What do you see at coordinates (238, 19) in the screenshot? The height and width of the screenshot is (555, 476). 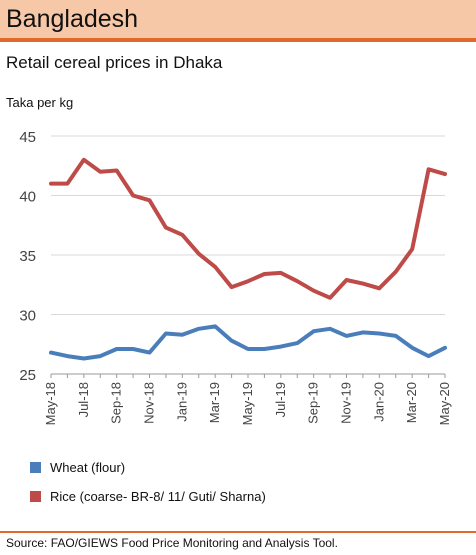 I see `header-bar: Bangladesh` at bounding box center [238, 19].